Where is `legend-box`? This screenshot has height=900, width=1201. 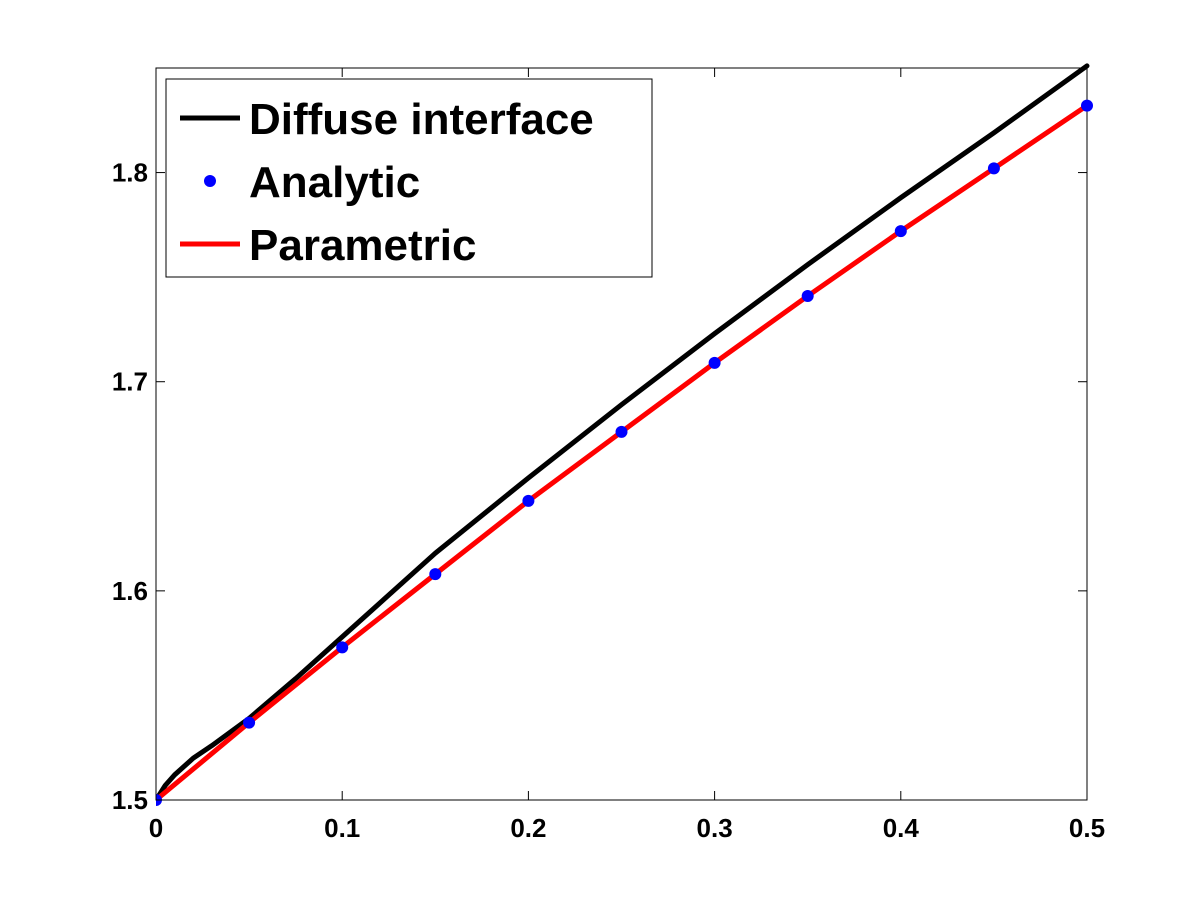 legend-box is located at coordinates (409, 178).